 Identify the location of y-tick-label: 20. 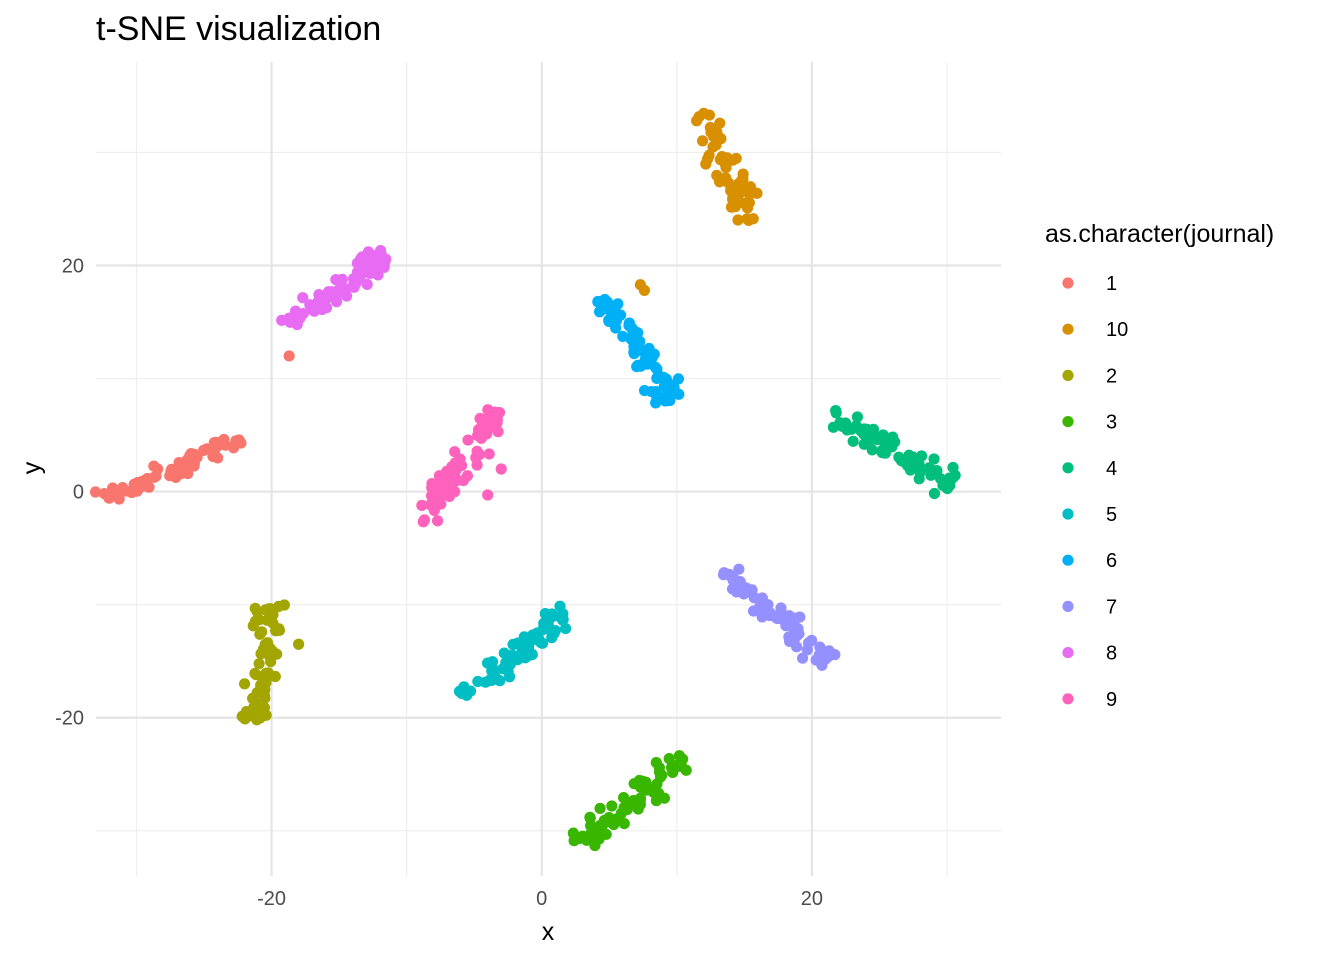
(73, 267).